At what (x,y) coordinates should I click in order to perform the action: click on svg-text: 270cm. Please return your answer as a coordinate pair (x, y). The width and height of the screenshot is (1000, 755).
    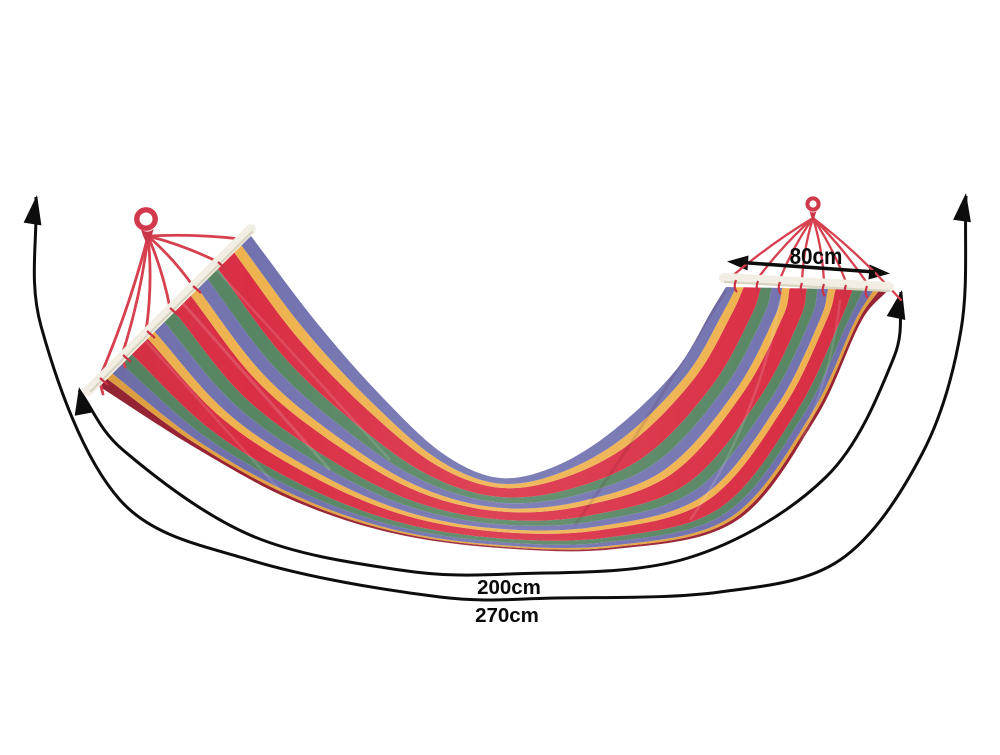
    Looking at the image, I should click on (507, 615).